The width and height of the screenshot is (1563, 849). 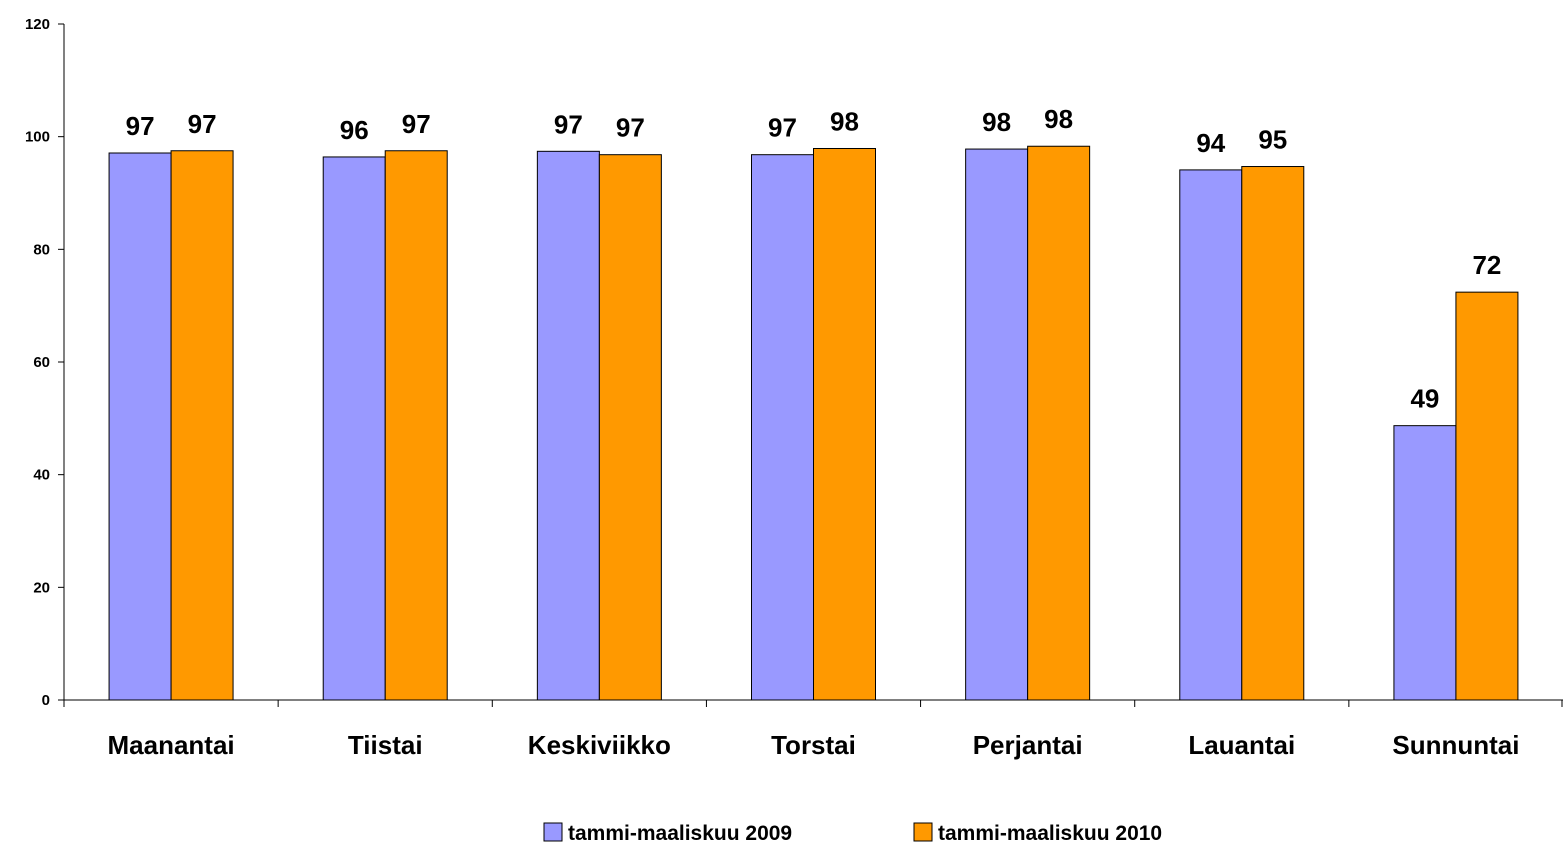 I want to click on x-category-label: Maanantai, so click(x=170, y=745).